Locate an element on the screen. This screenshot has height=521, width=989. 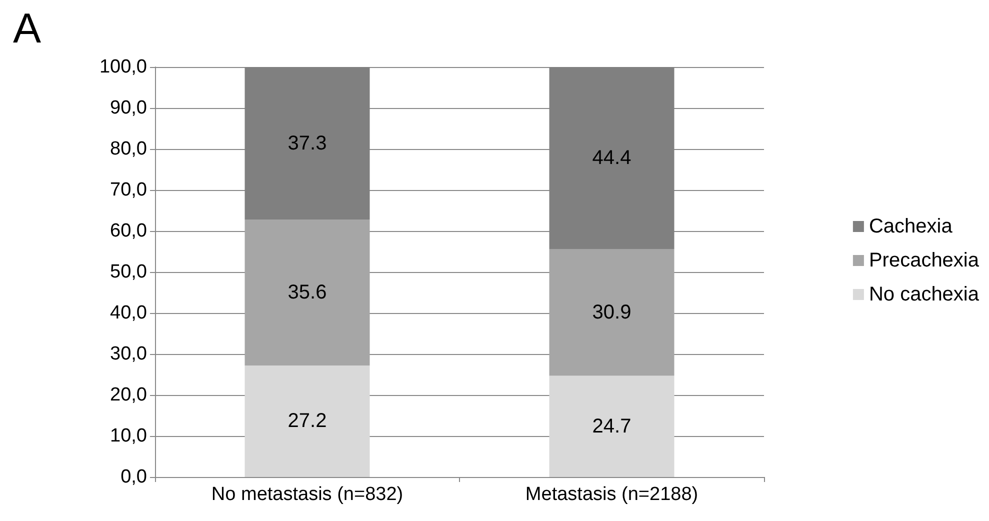
data-label: 44.4 is located at coordinates (612, 158).